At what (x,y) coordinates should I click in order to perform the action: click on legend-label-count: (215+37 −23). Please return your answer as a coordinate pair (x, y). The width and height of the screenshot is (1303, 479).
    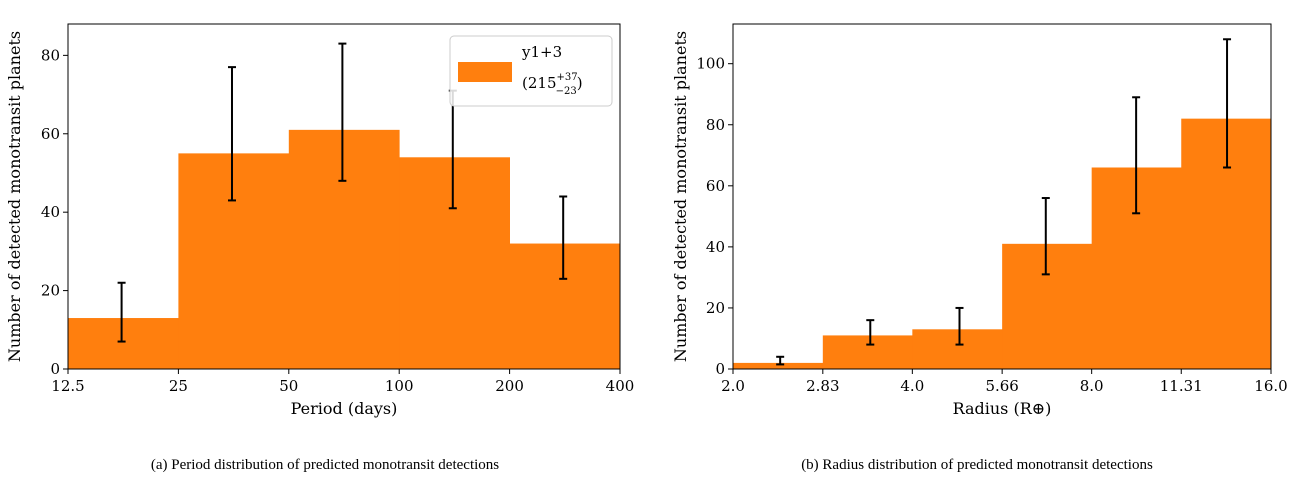
    Looking at the image, I should click on (552, 84).